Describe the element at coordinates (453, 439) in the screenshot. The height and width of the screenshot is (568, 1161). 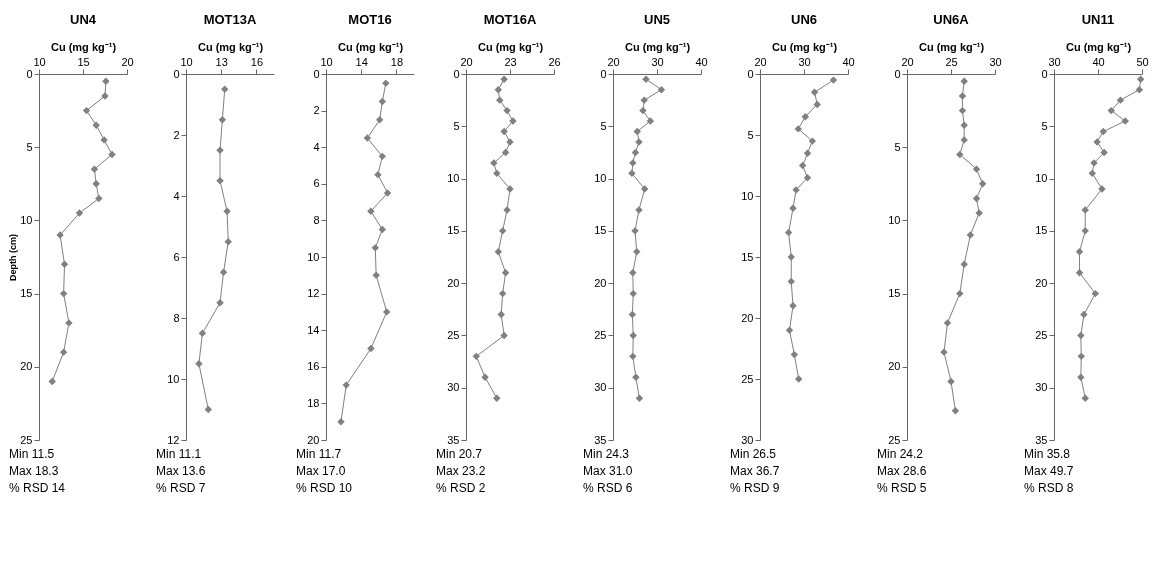
I see `y-tick-label: 35` at that location.